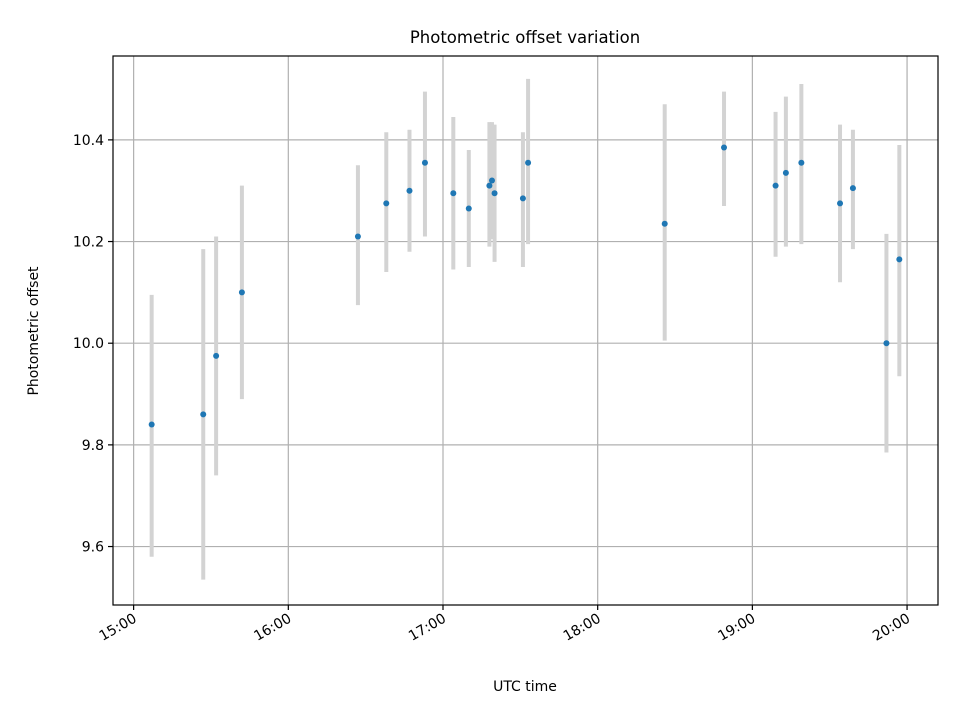 The height and width of the screenshot is (720, 960). Describe the element at coordinates (88, 243) in the screenshot. I see `y-tick-label: 10.2` at that location.